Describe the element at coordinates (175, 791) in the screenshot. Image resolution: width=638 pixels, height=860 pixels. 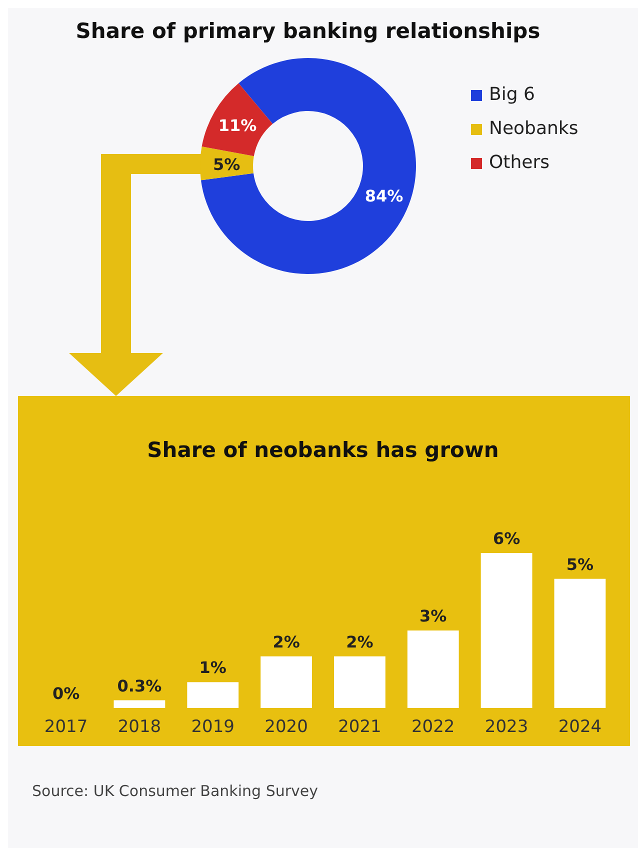
I see `source-note: Source: UK Consumer Banking Survey` at that location.